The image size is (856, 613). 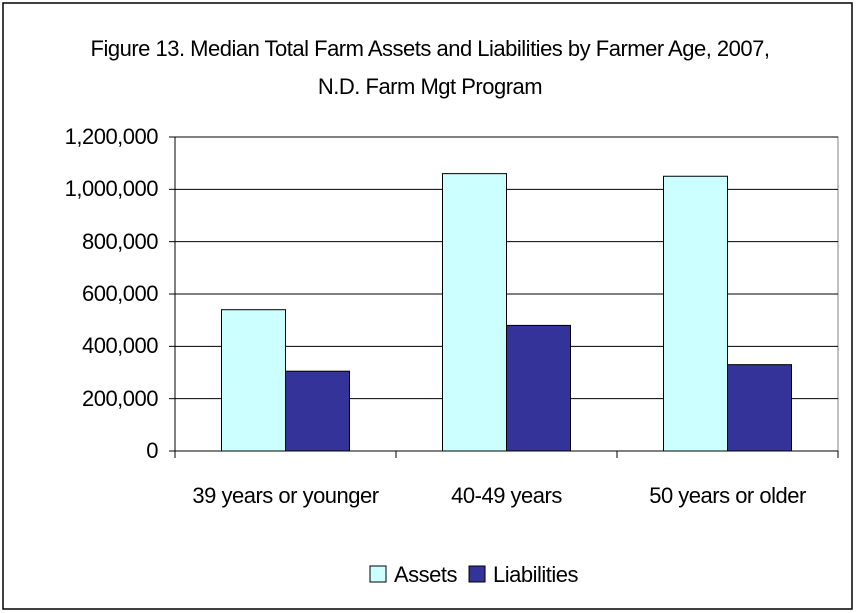 What do you see at coordinates (111, 189) in the screenshot?
I see `y-tick-label: 1,000,000` at bounding box center [111, 189].